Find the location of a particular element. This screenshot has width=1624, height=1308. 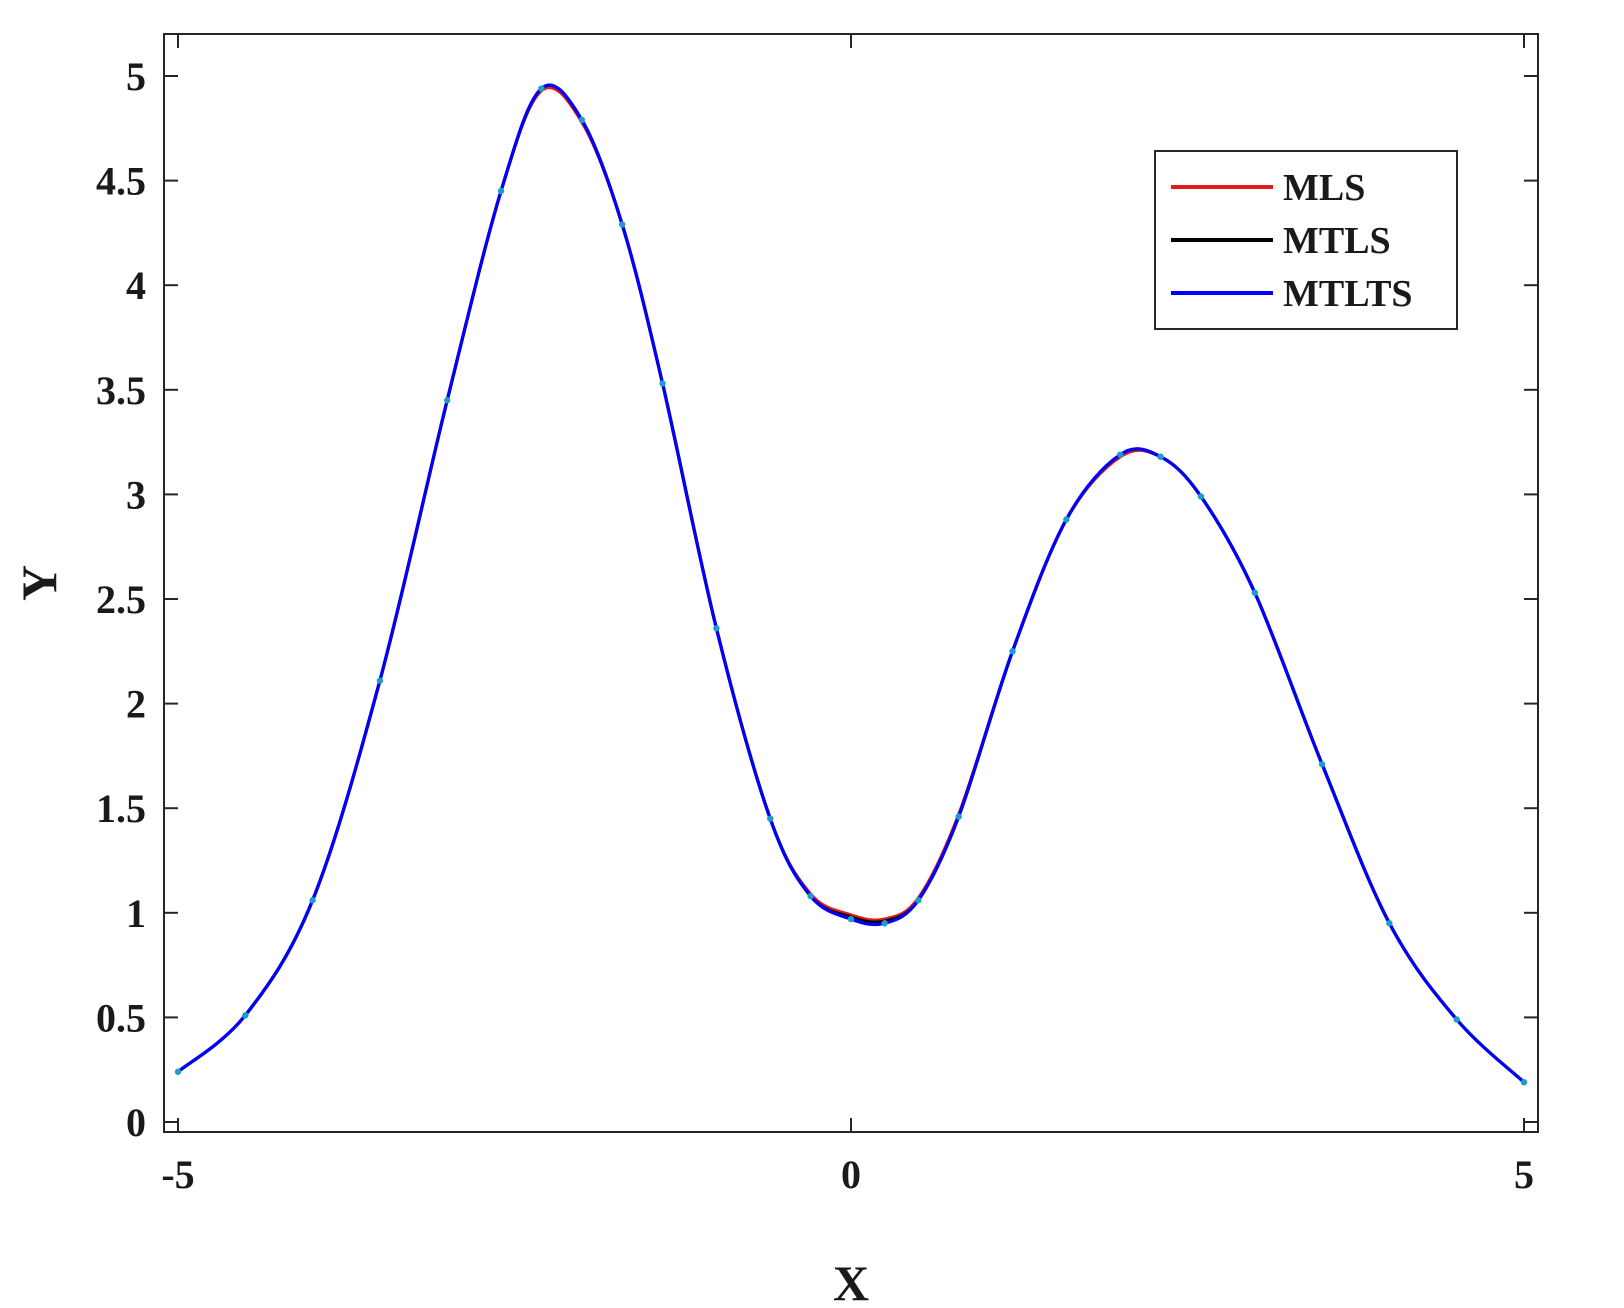

legend-label-mtls: MTLS is located at coordinates (1337, 241).